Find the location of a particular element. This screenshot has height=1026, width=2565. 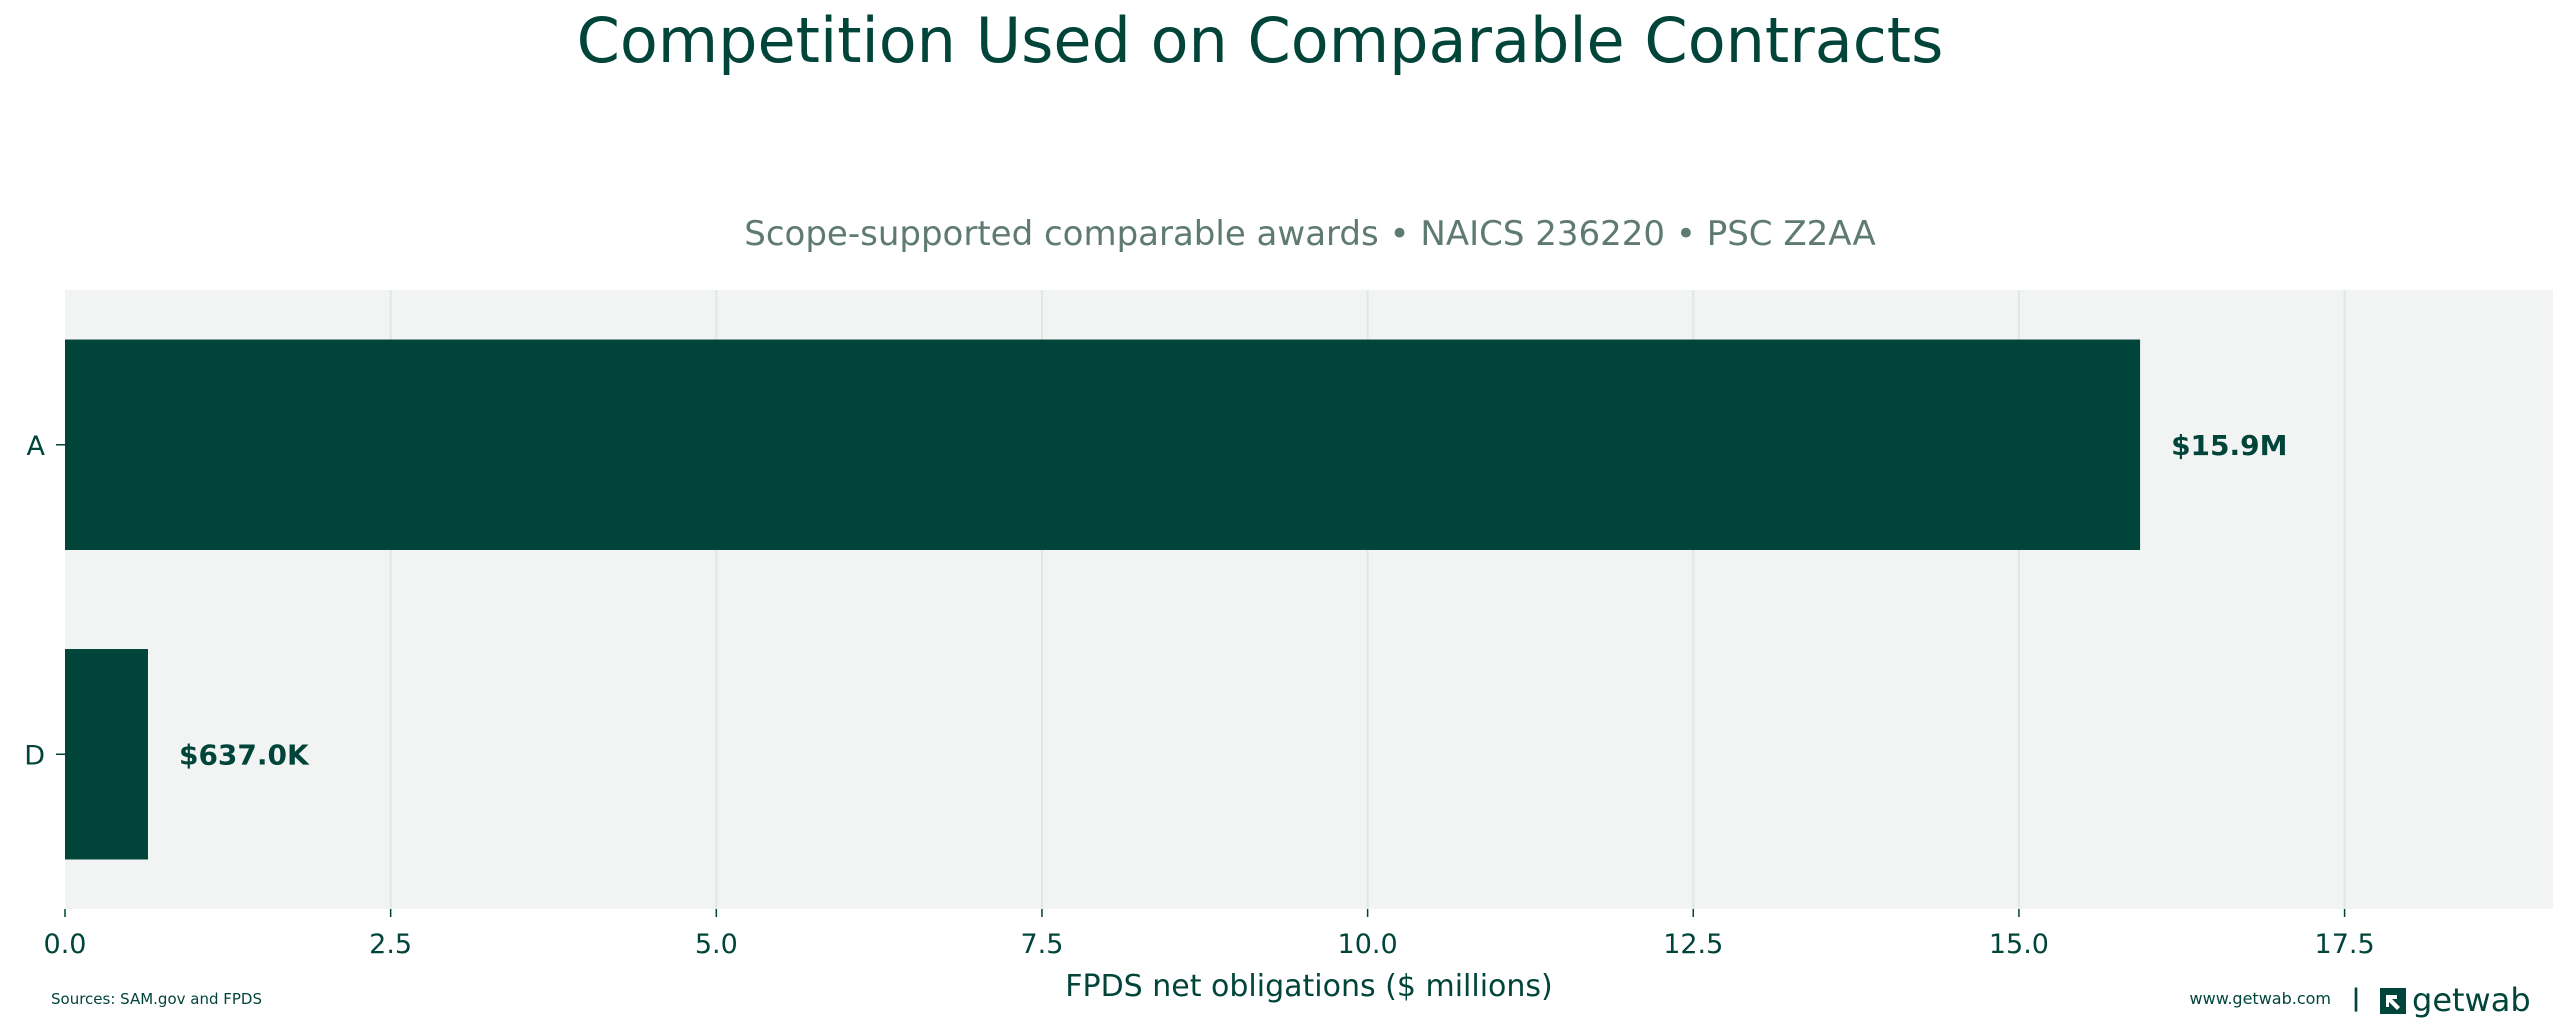

footer-website: www.getwab.com is located at coordinates (2260, 998).